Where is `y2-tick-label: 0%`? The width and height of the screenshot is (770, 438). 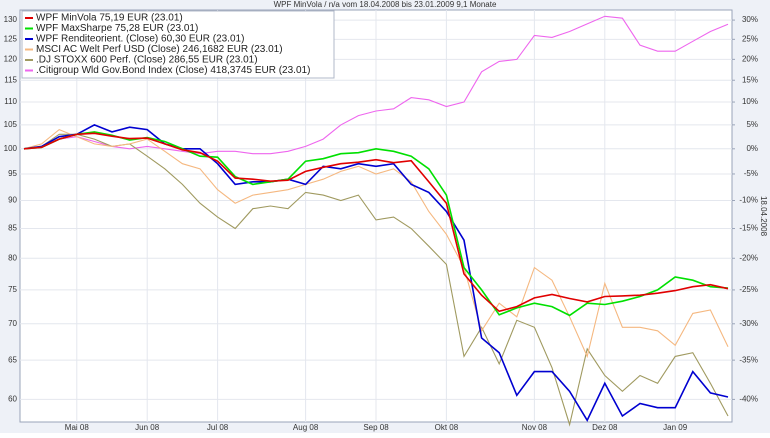
y2-tick-label: 0% is located at coordinates (752, 148).